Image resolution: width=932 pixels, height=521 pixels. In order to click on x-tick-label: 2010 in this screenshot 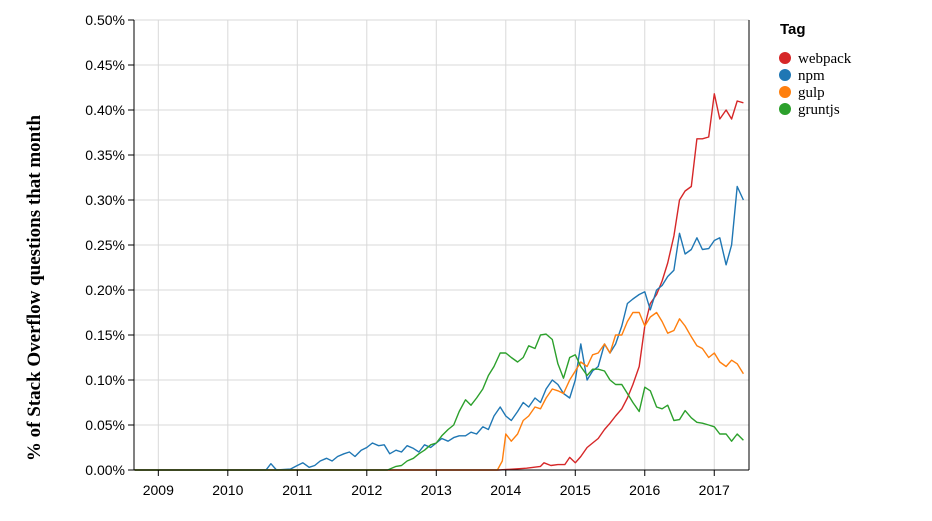, I will do `click(227, 490)`.